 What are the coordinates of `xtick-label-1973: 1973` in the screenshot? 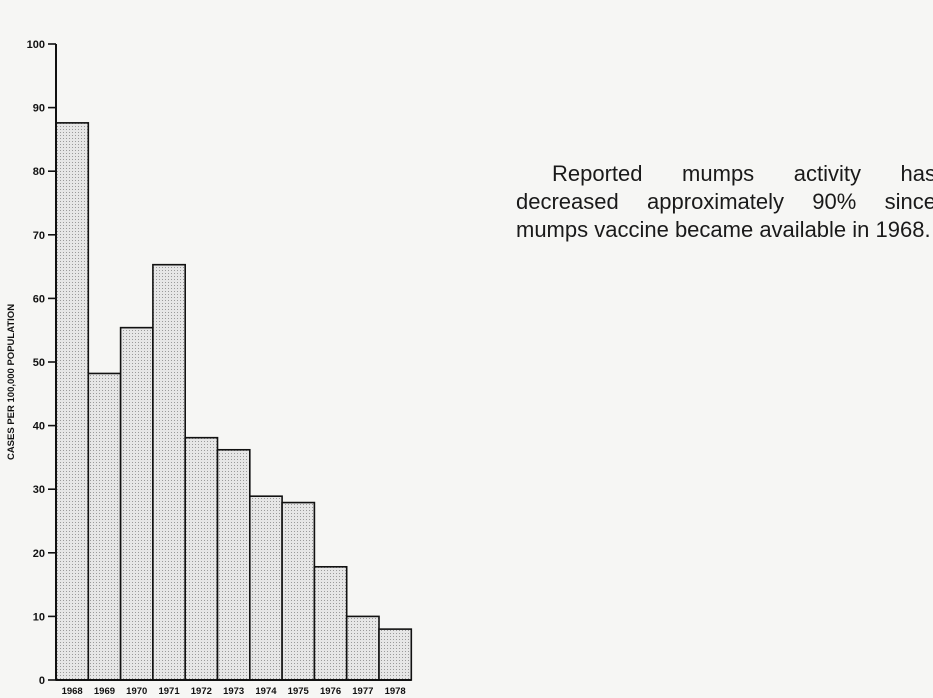 It's located at (233, 691).